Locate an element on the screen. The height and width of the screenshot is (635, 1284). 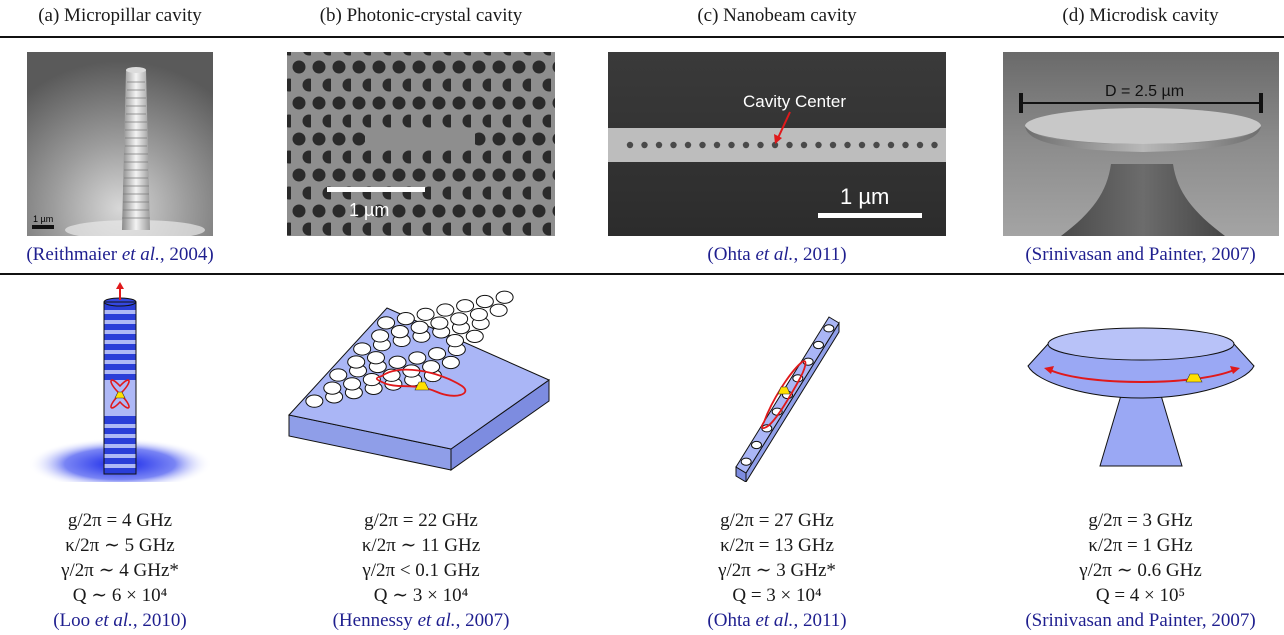
image-citation: (Ohta et al., 2011) is located at coordinates (777, 254).